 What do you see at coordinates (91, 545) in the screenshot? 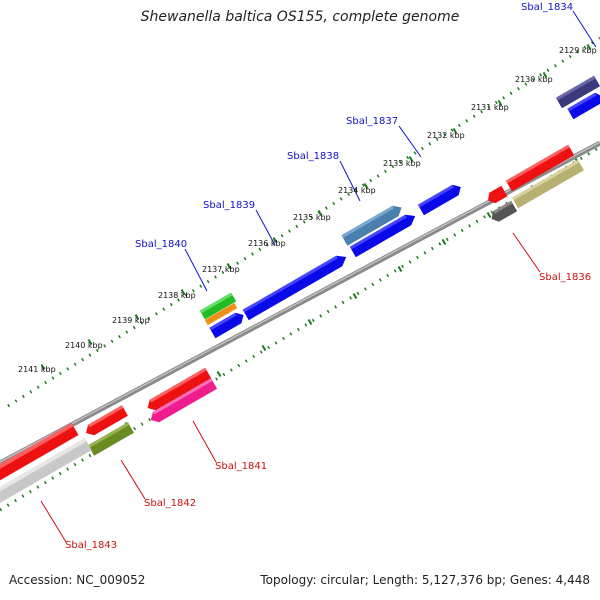
I see `label-sbal-1843: Sbal_1843` at bounding box center [91, 545].